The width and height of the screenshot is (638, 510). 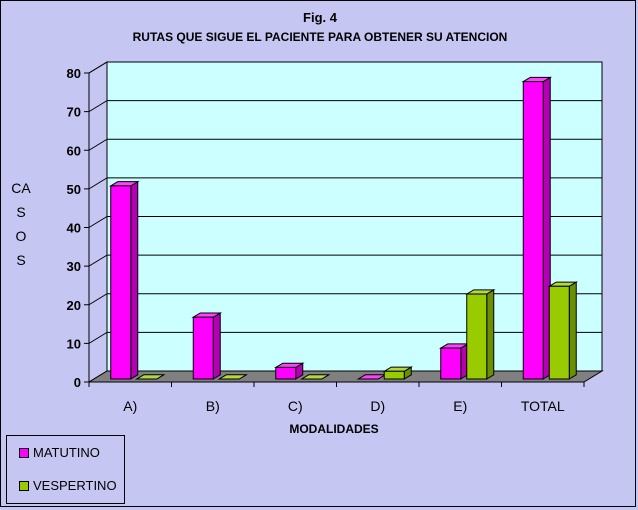 What do you see at coordinates (295, 406) in the screenshot?
I see `x-tick-label: C)` at bounding box center [295, 406].